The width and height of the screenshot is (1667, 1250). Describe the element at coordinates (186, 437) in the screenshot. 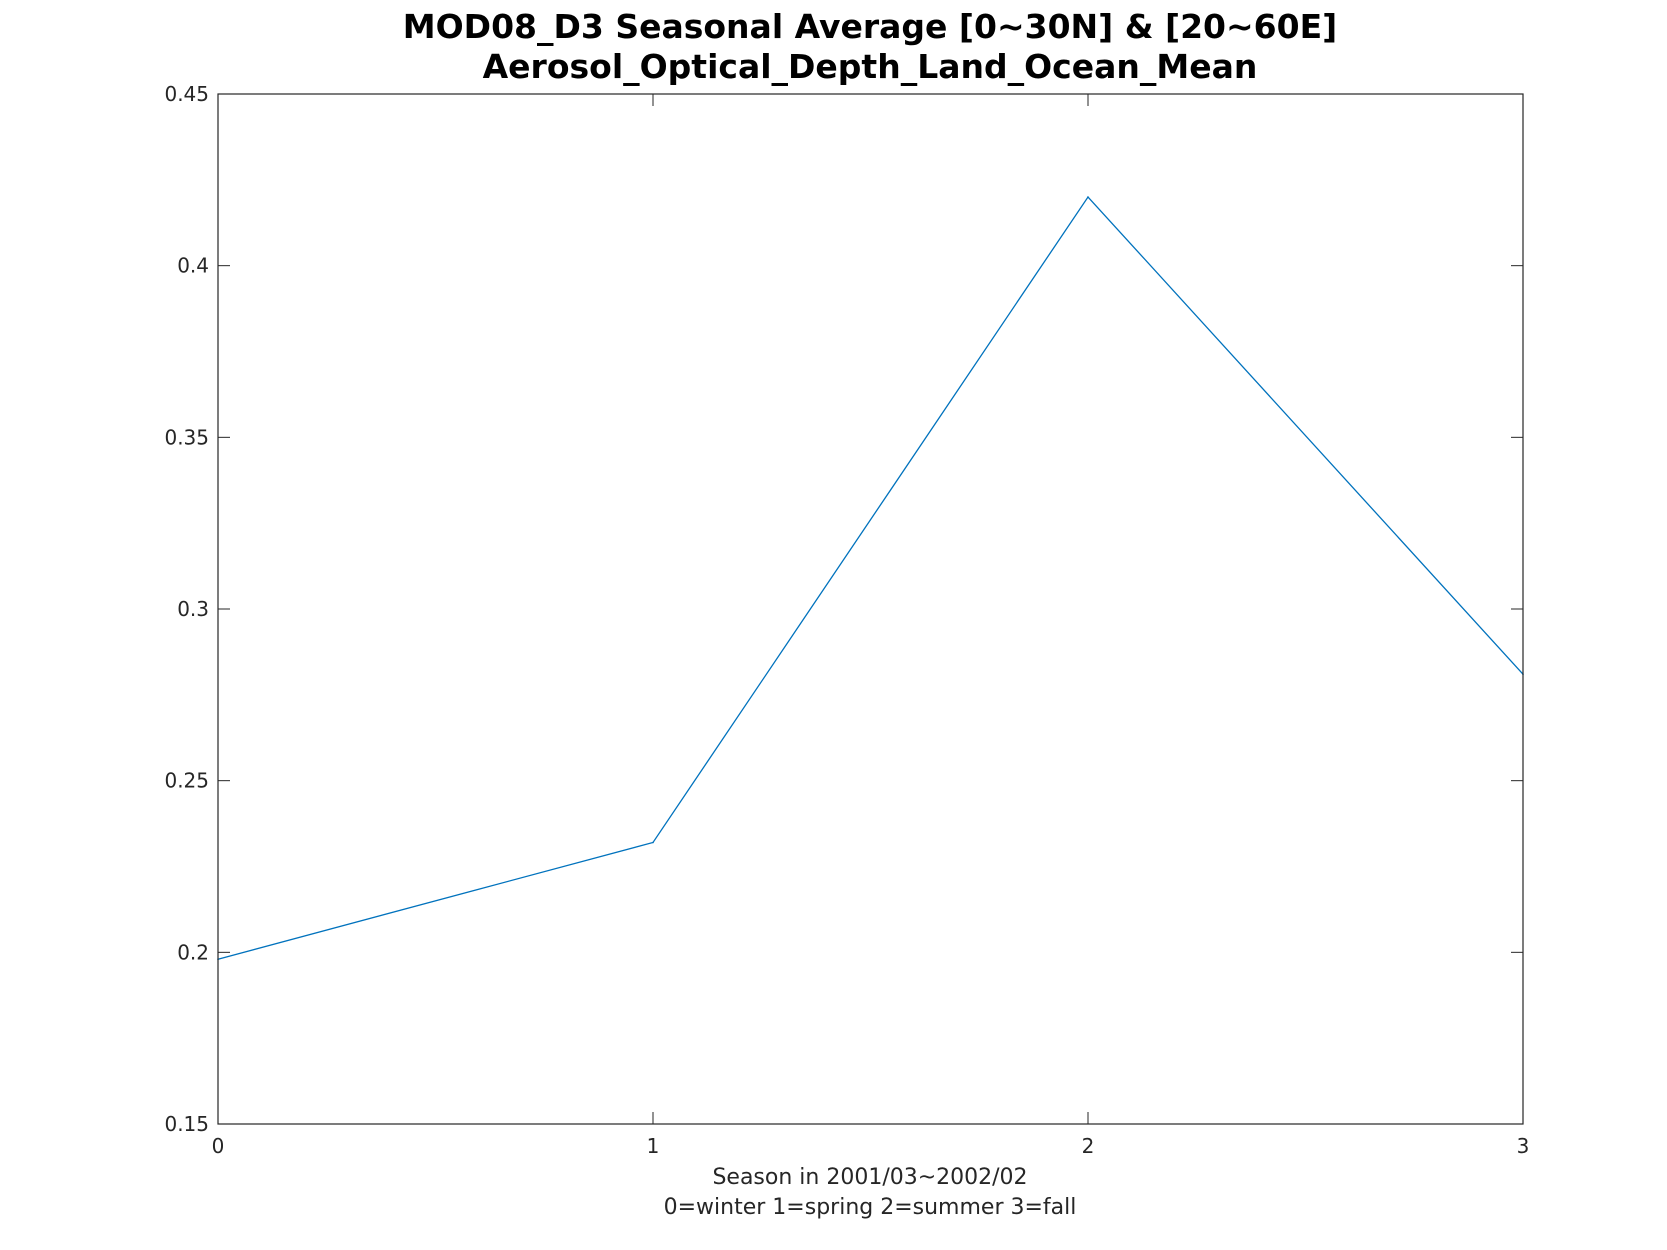

I see `y-tick-label: 0.35` at that location.